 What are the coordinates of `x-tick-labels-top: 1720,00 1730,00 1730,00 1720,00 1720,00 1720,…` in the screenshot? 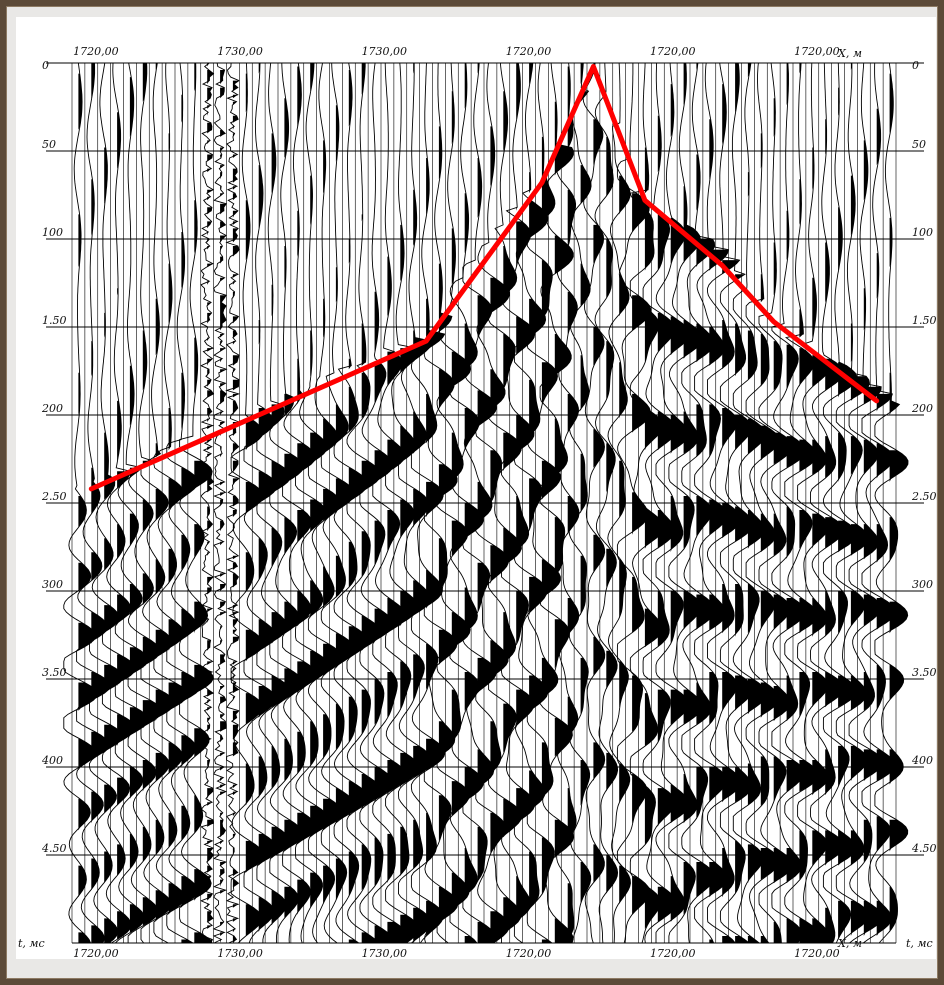 It's located at (456, 51).